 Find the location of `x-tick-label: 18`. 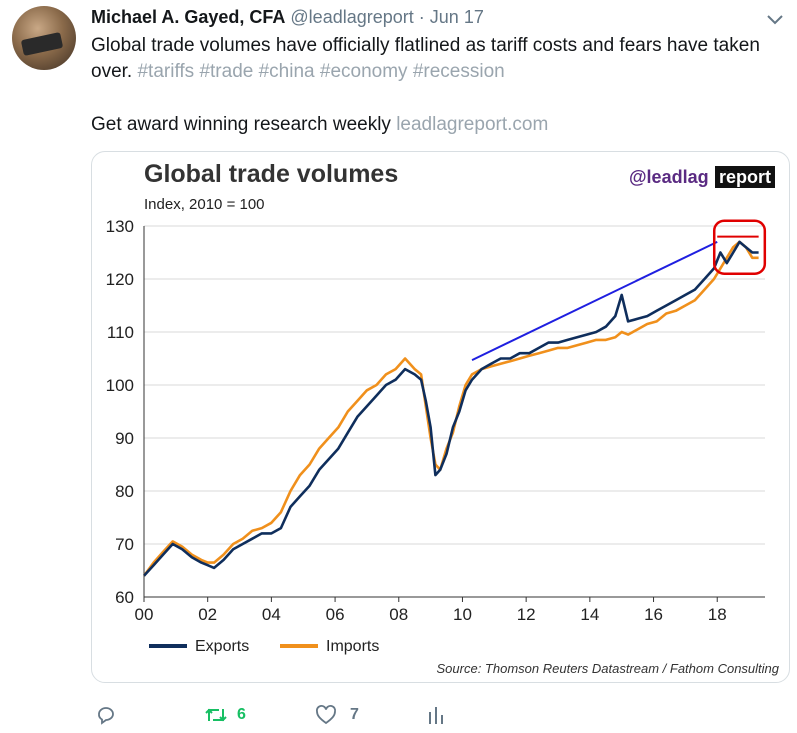

x-tick-label: 18 is located at coordinates (717, 614).